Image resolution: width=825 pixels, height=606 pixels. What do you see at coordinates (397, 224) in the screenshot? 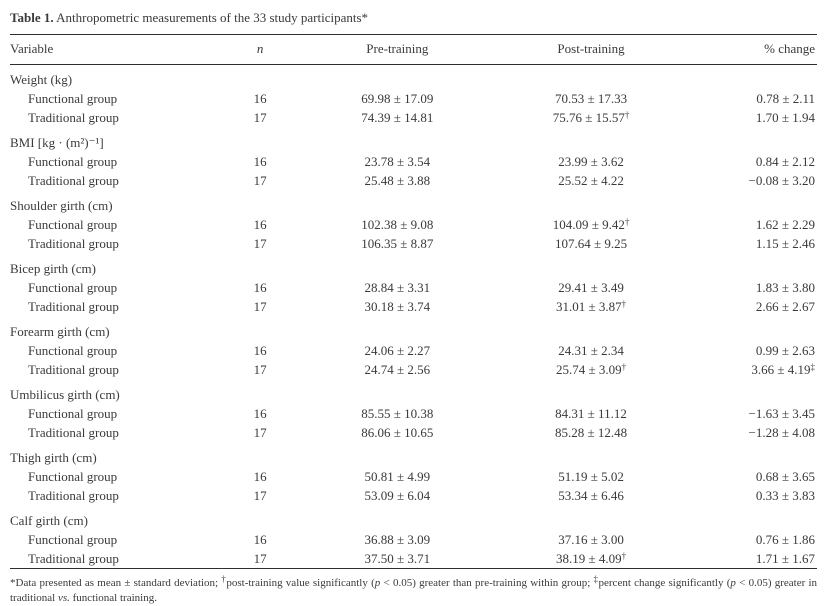
I see `pre-training-cell: 102.38 ± 9.08` at bounding box center [397, 224].